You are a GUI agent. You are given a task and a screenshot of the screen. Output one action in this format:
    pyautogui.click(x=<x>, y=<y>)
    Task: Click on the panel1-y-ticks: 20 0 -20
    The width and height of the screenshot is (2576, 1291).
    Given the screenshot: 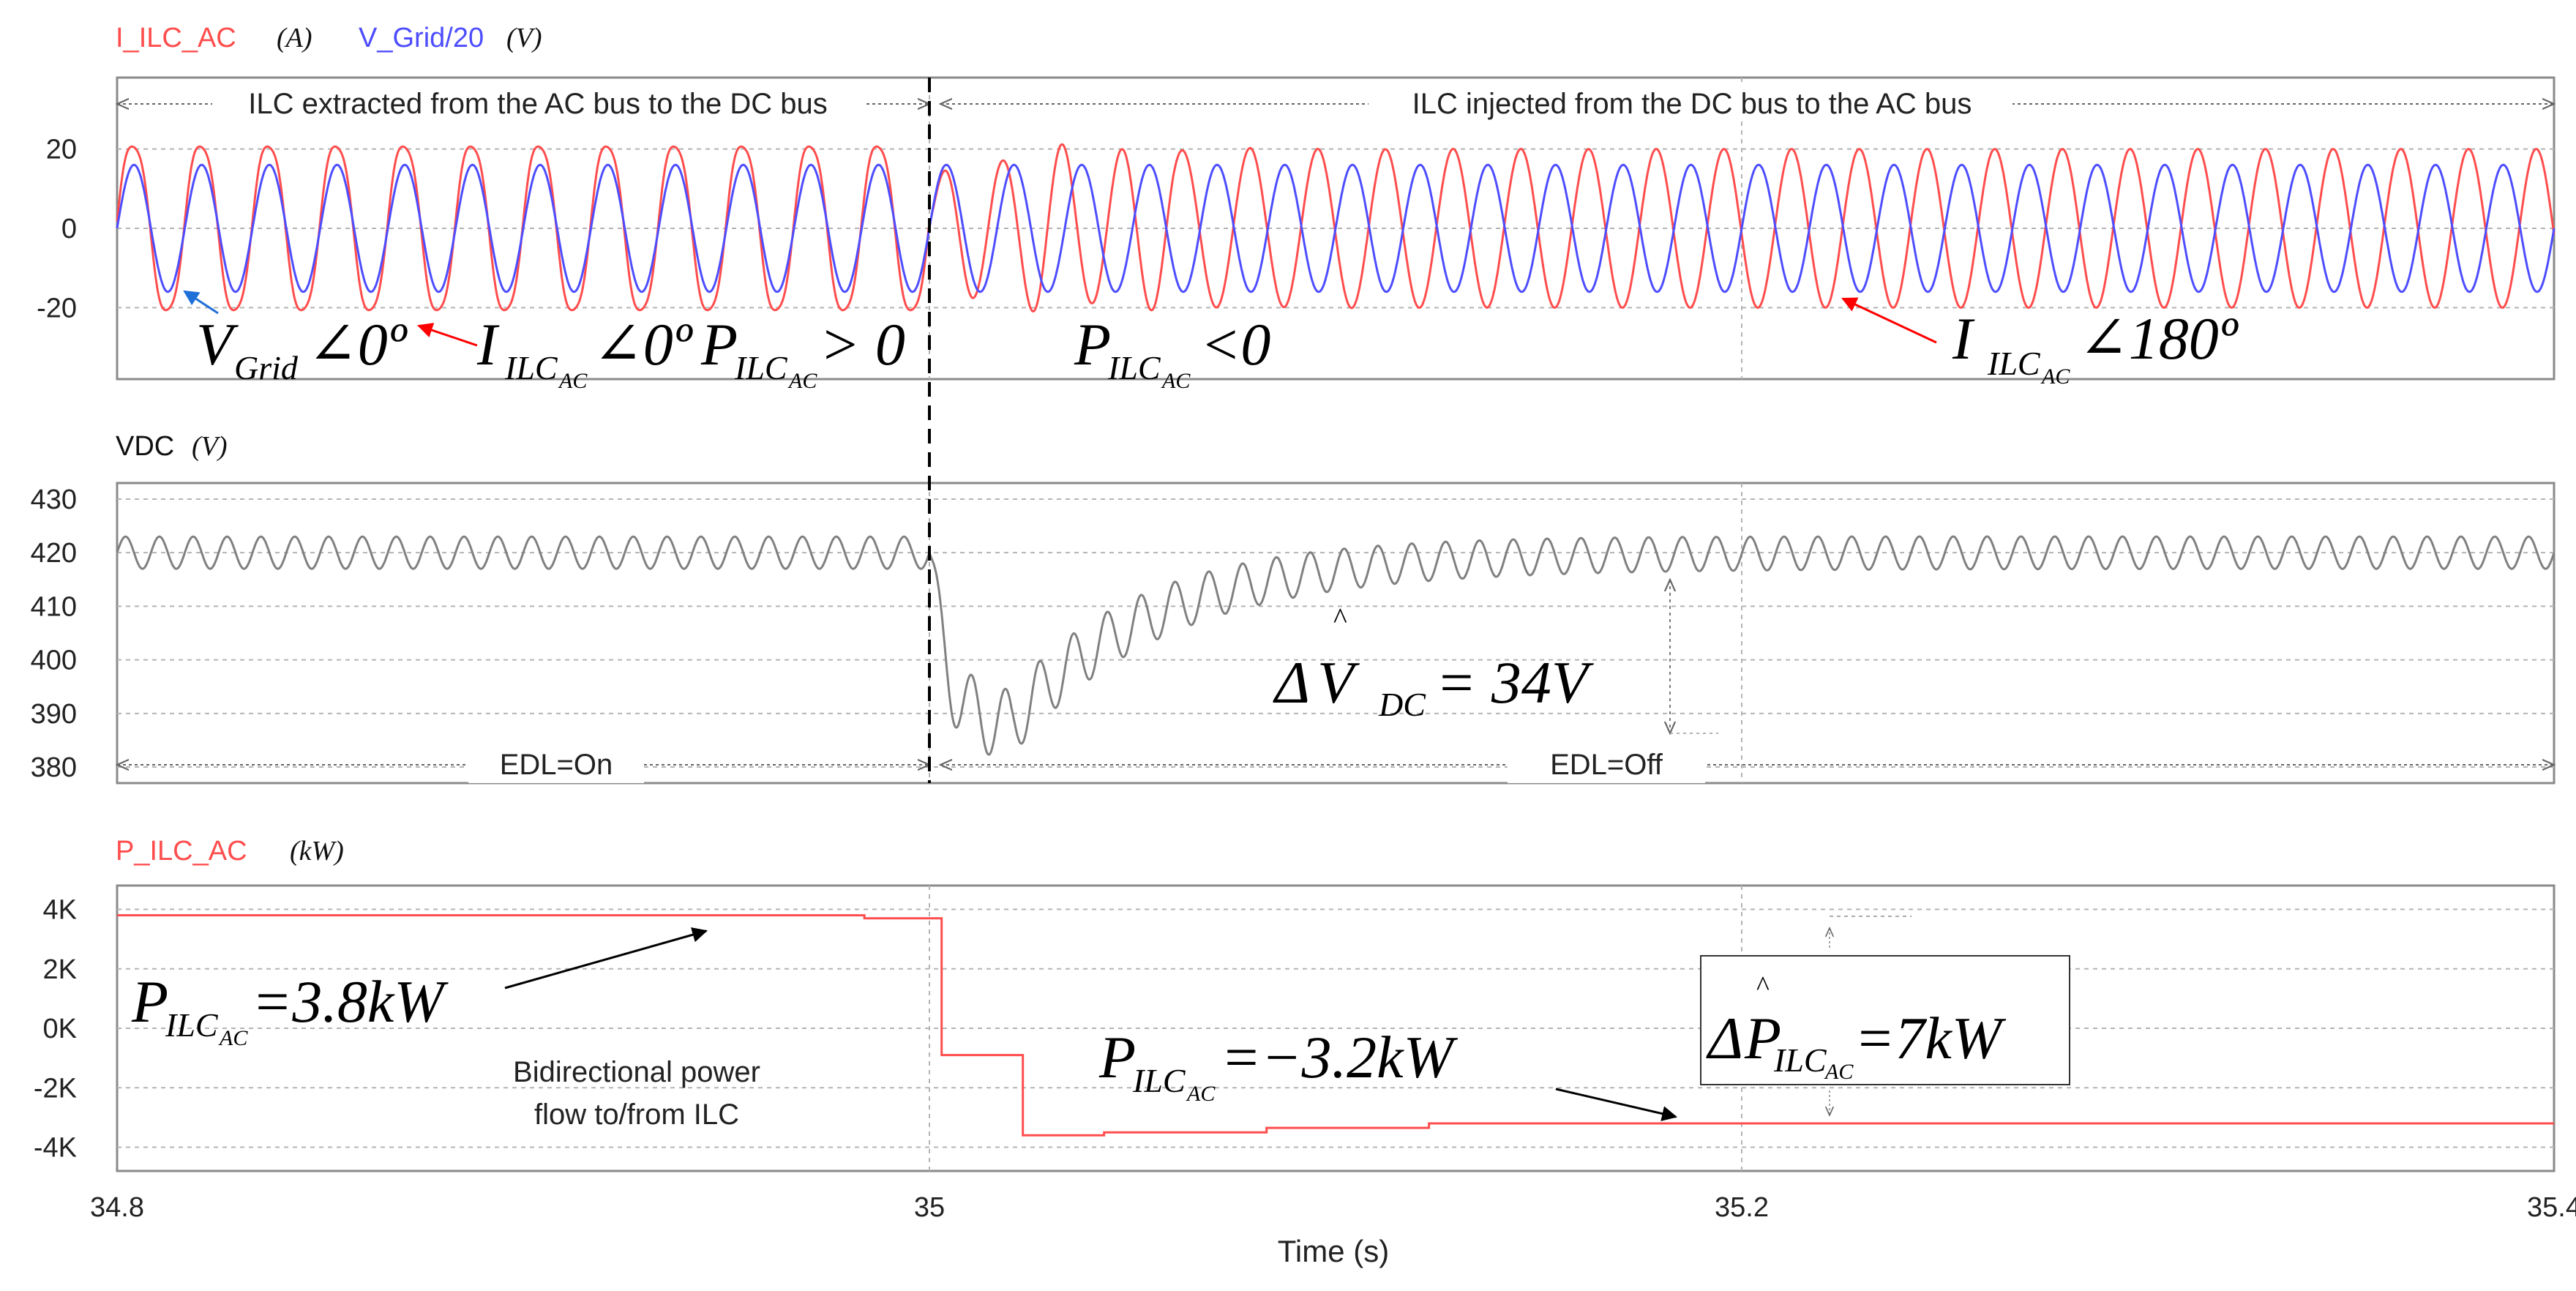 What is the action you would take?
    pyautogui.click(x=57, y=229)
    